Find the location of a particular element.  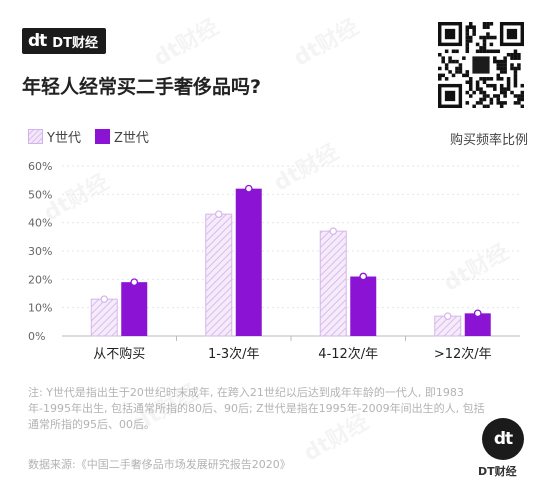

chart-title: 年轻人经常买二手奢侈品吗? is located at coordinates (142, 87).